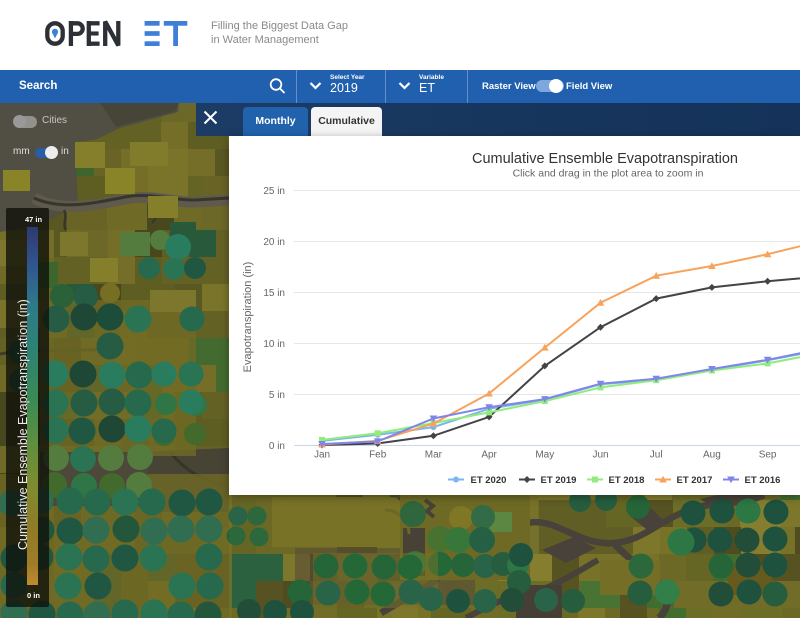  I want to click on svg-text: ET 2020, so click(489, 480).